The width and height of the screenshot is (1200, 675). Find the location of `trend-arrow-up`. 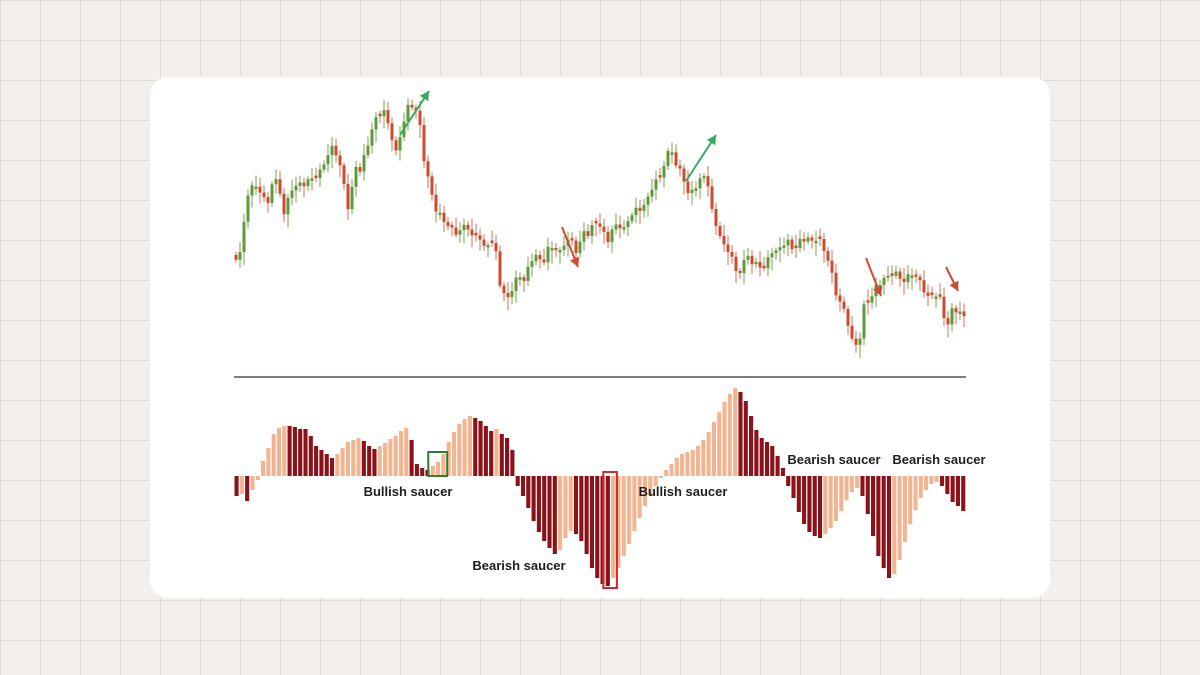

trend-arrow-up is located at coordinates (701, 158).